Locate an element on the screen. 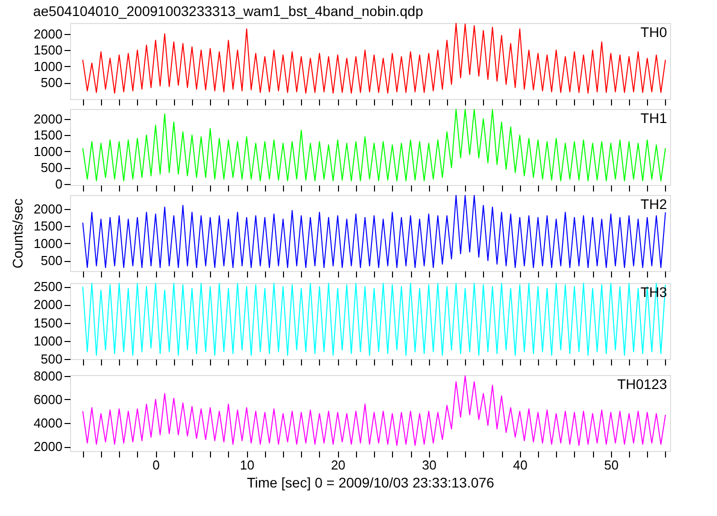 This screenshot has width=717, height=516. y-tick-label: 2500 is located at coordinates (48, 286).